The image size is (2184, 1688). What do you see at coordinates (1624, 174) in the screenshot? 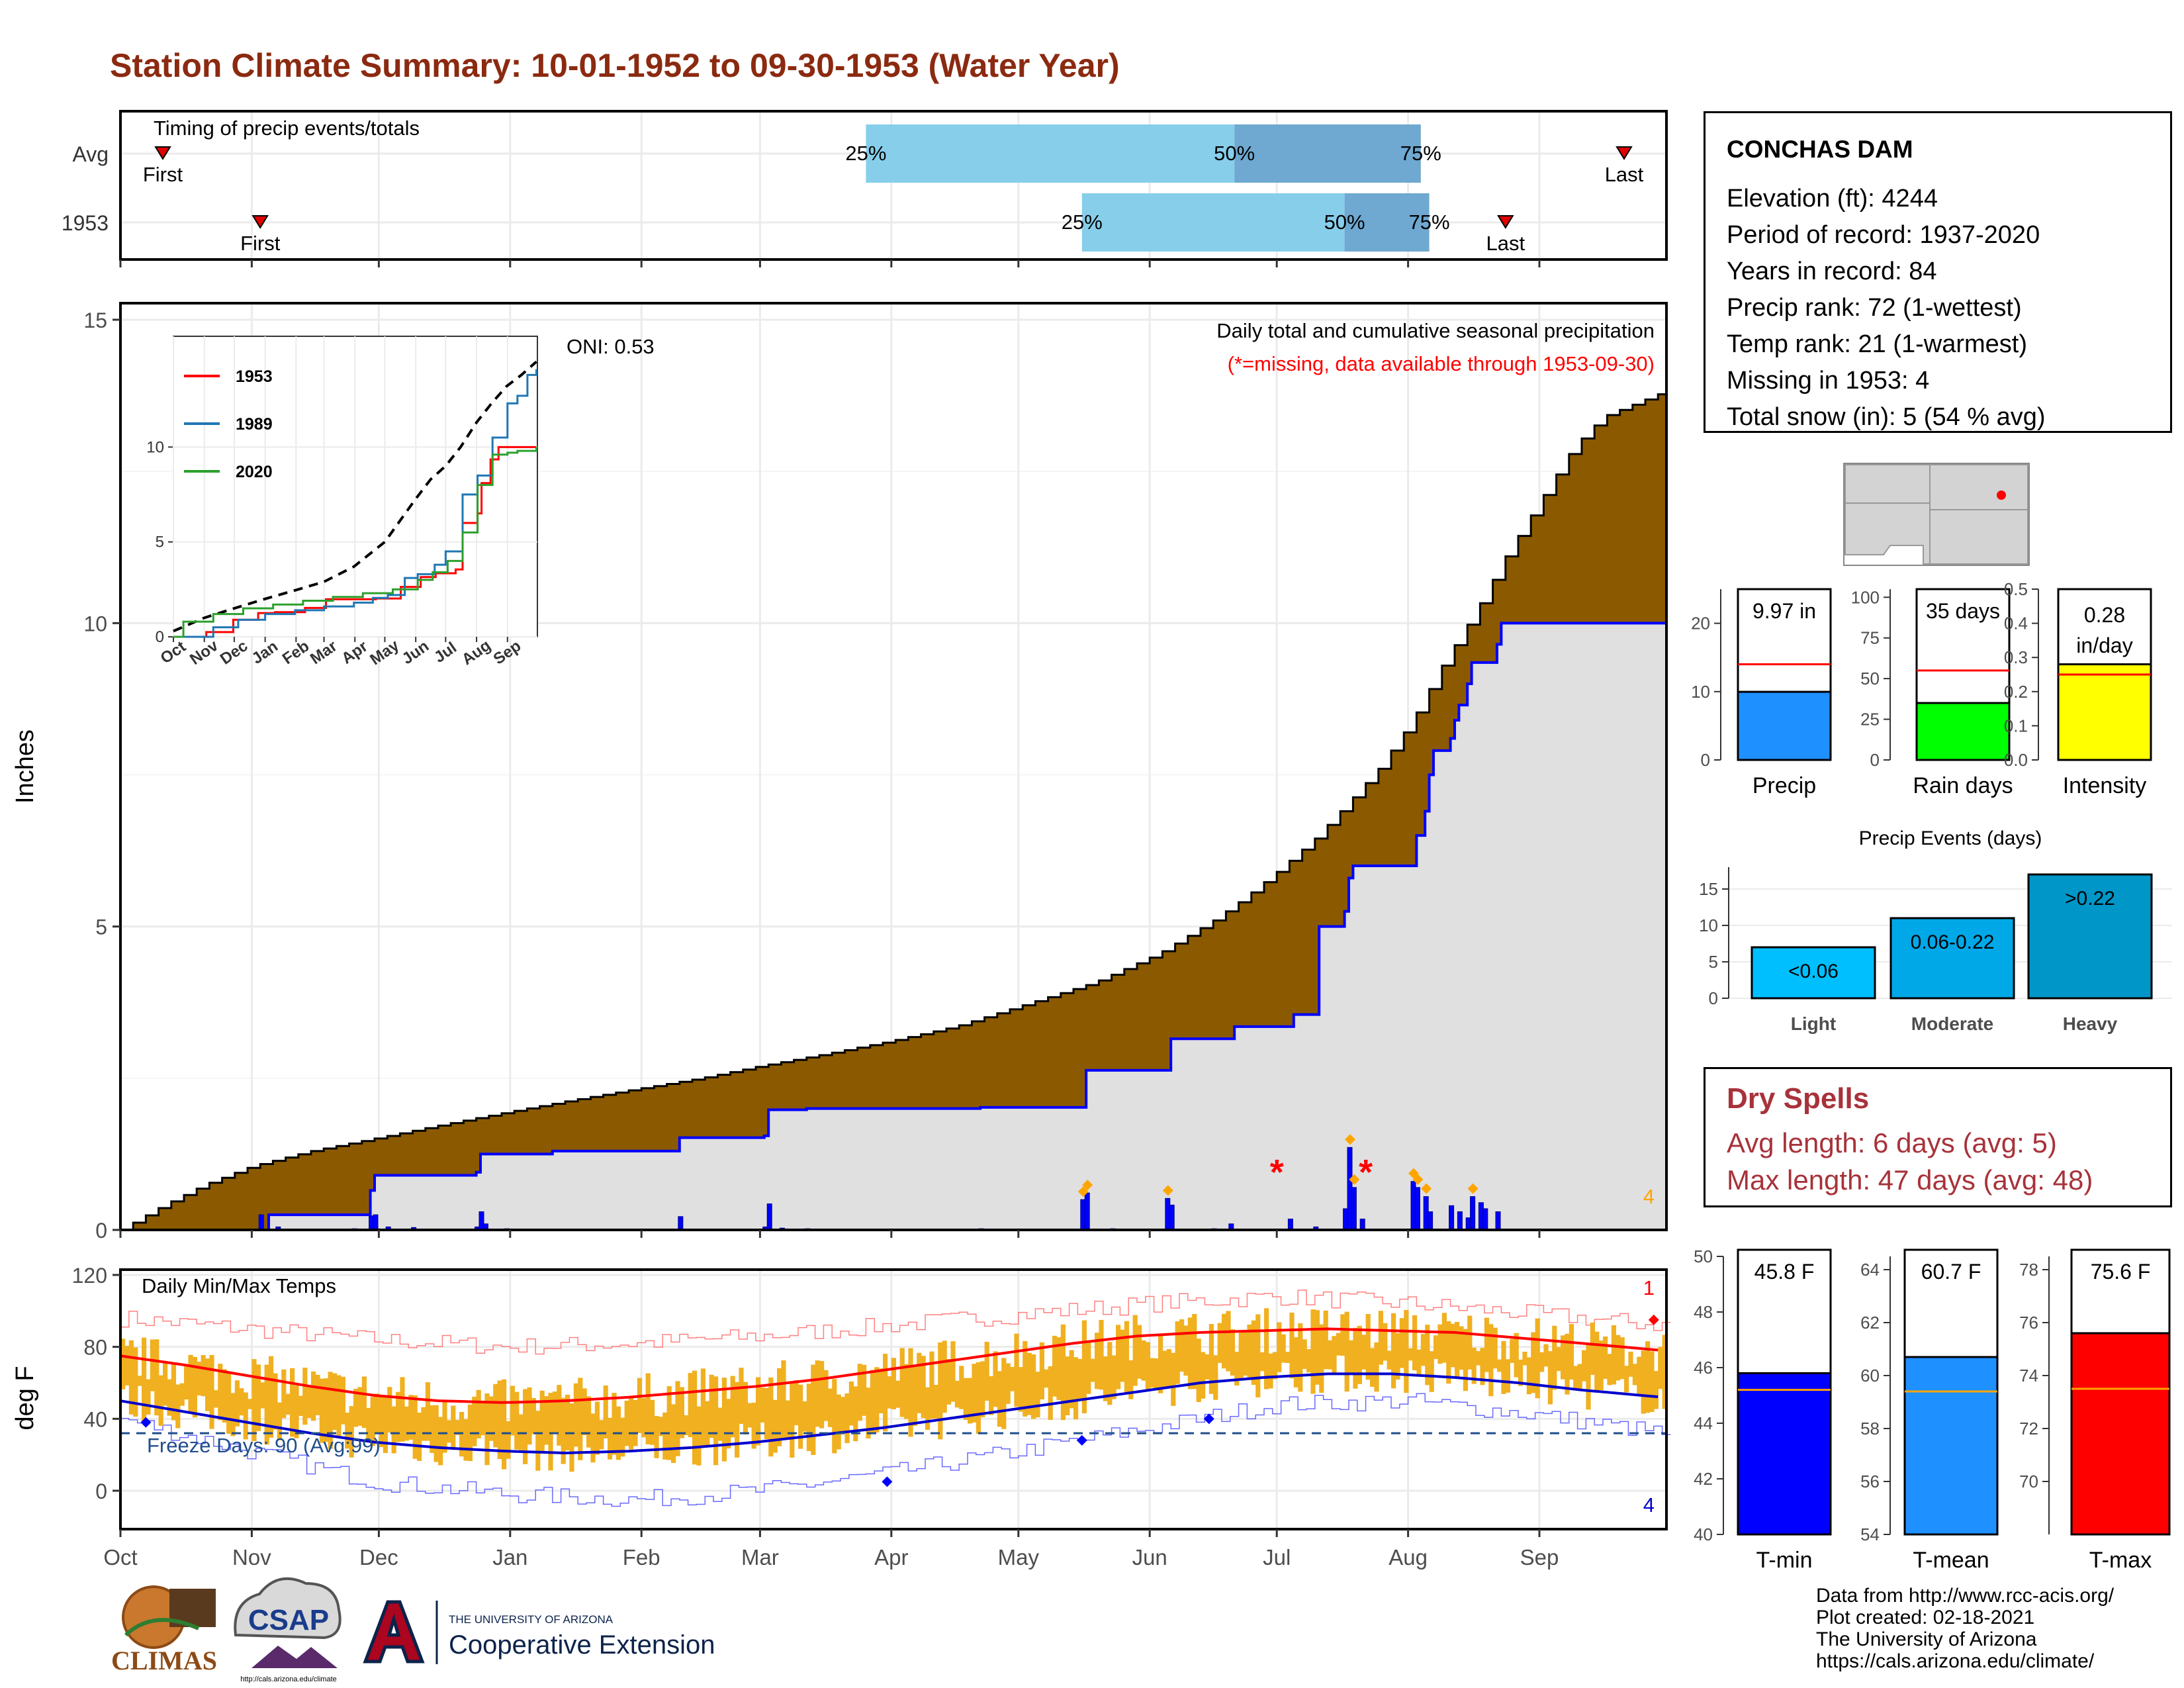
I see `timing-last-label: Last` at bounding box center [1624, 174].